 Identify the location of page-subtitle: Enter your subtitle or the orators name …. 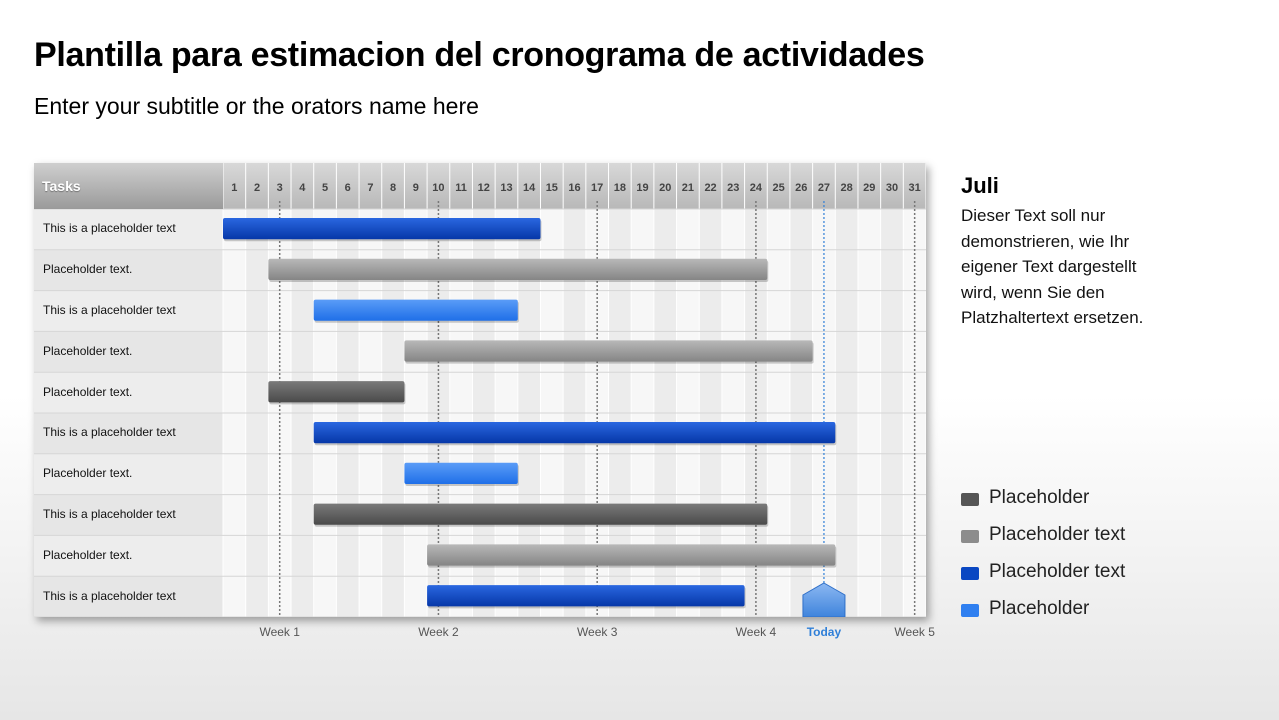
(256, 106).